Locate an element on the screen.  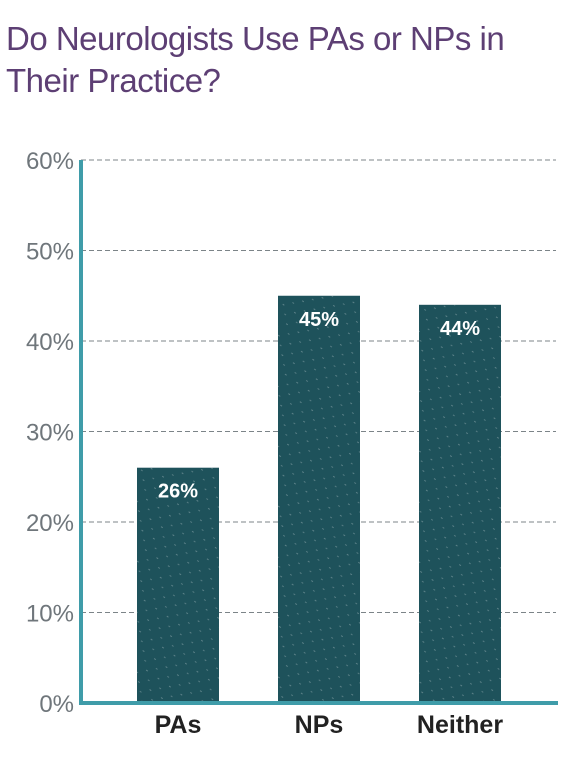
y-tick-label: 20% is located at coordinates (50, 523).